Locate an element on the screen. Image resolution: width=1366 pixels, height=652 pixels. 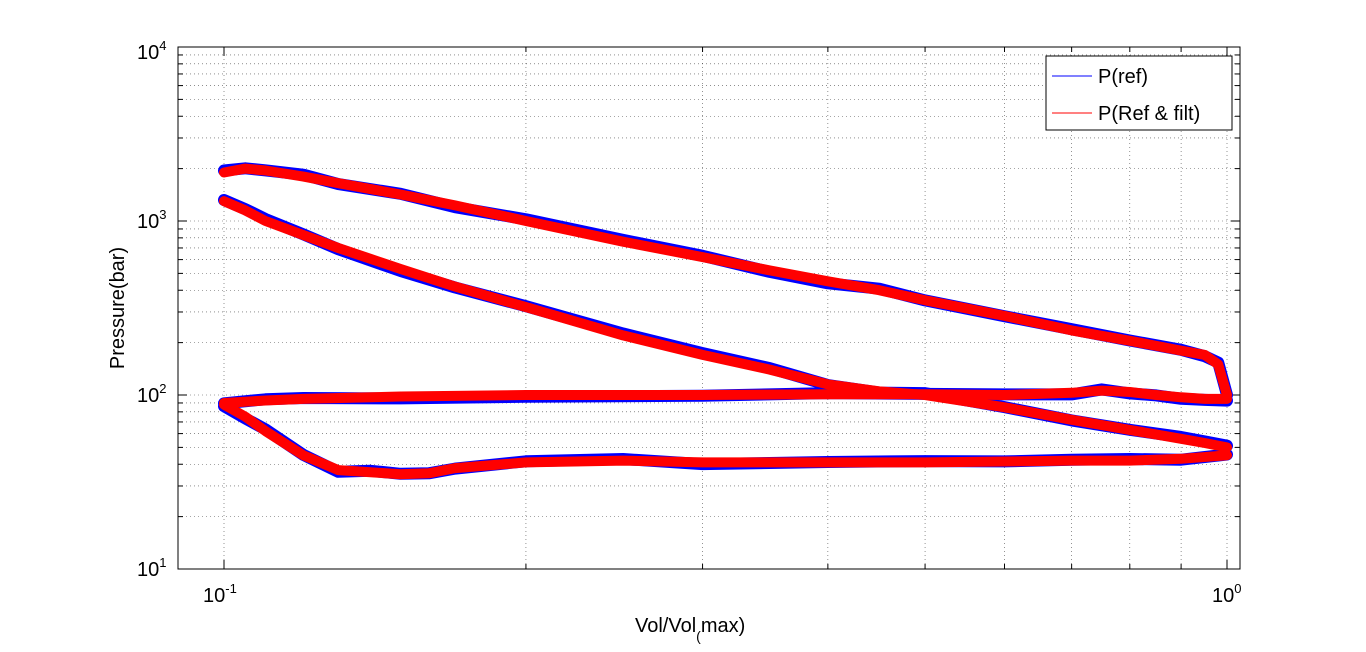
x-tick-label-1: 10⁰ is located at coordinates (1226, 594).